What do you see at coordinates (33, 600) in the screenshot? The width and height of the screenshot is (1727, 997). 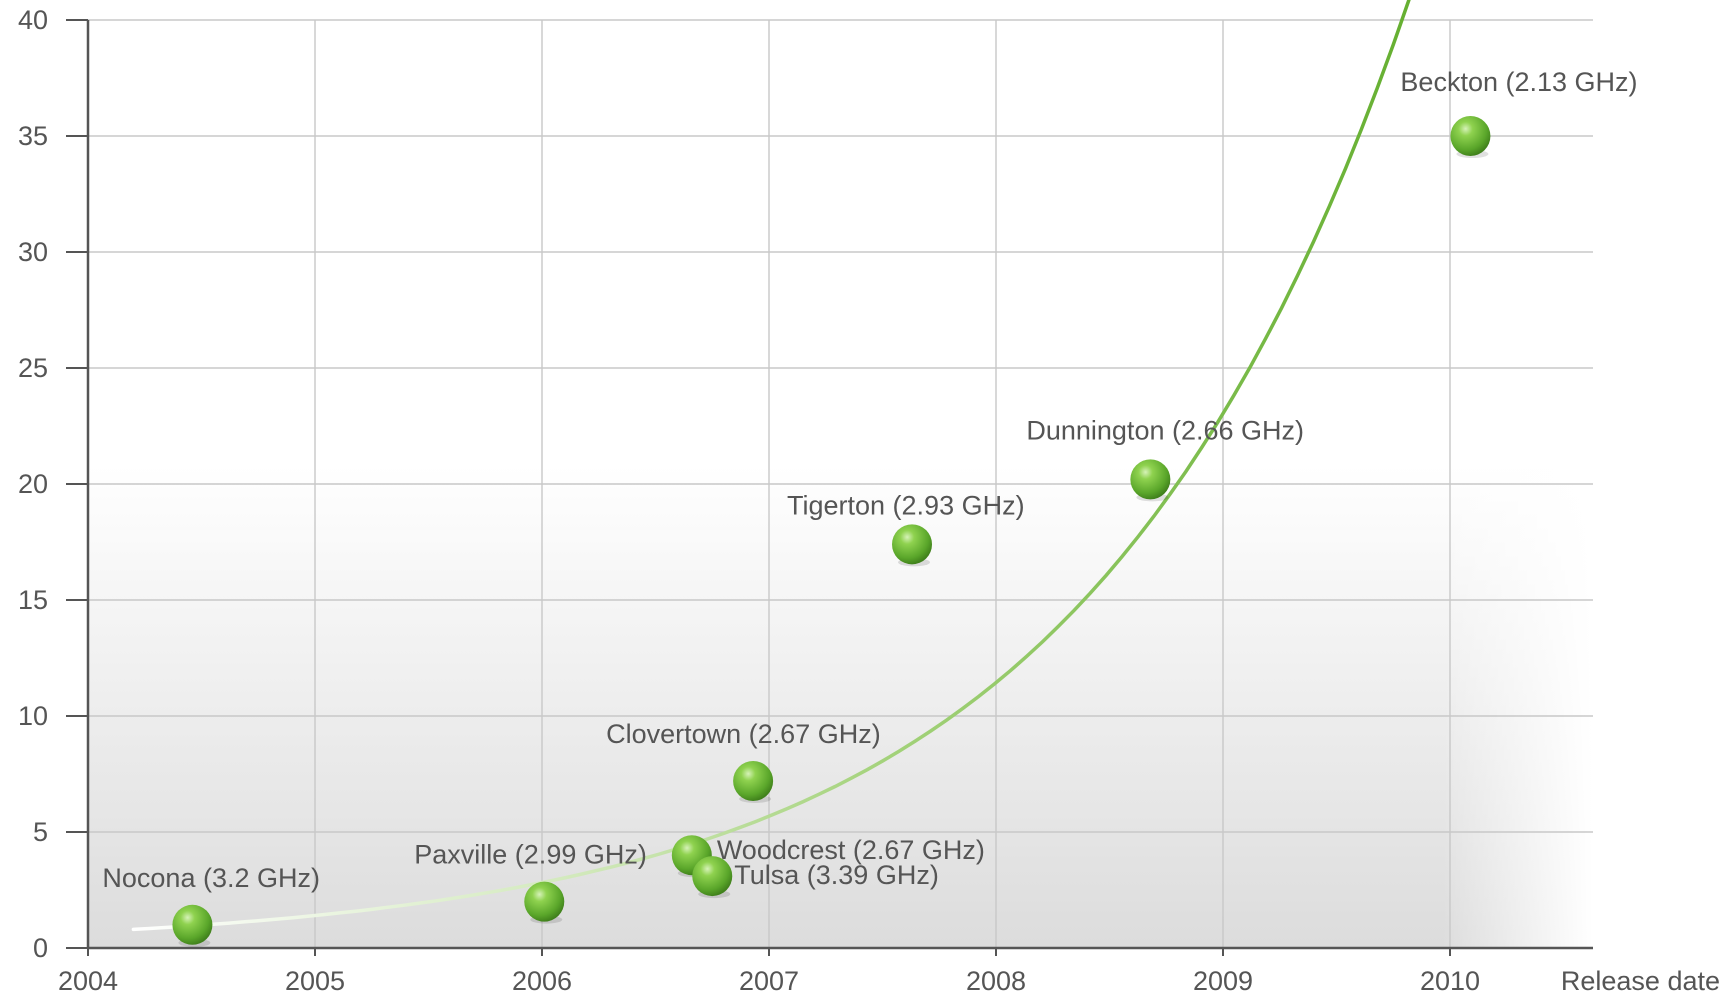 I see `y-tick-label: 15` at bounding box center [33, 600].